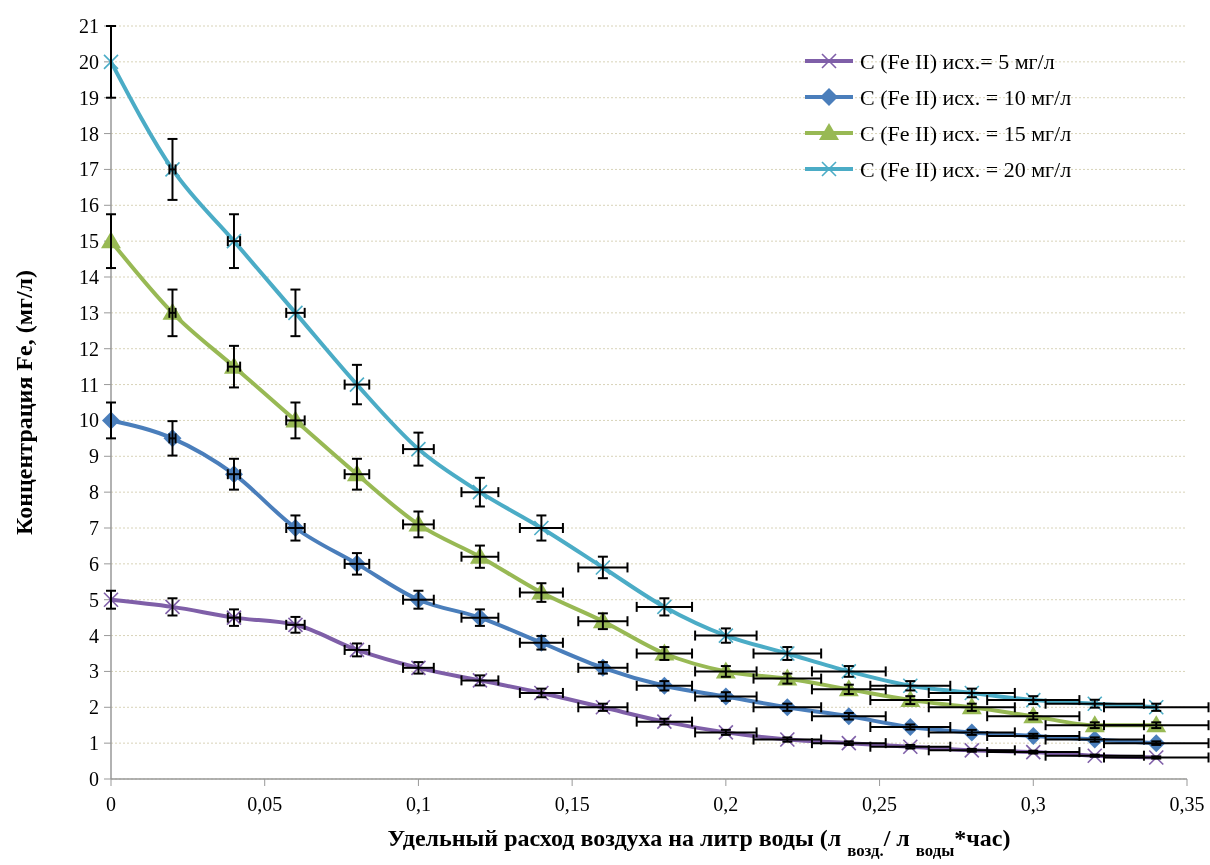  Describe the element at coordinates (89, 312) in the screenshot. I see `y-tick-label: 13` at that location.